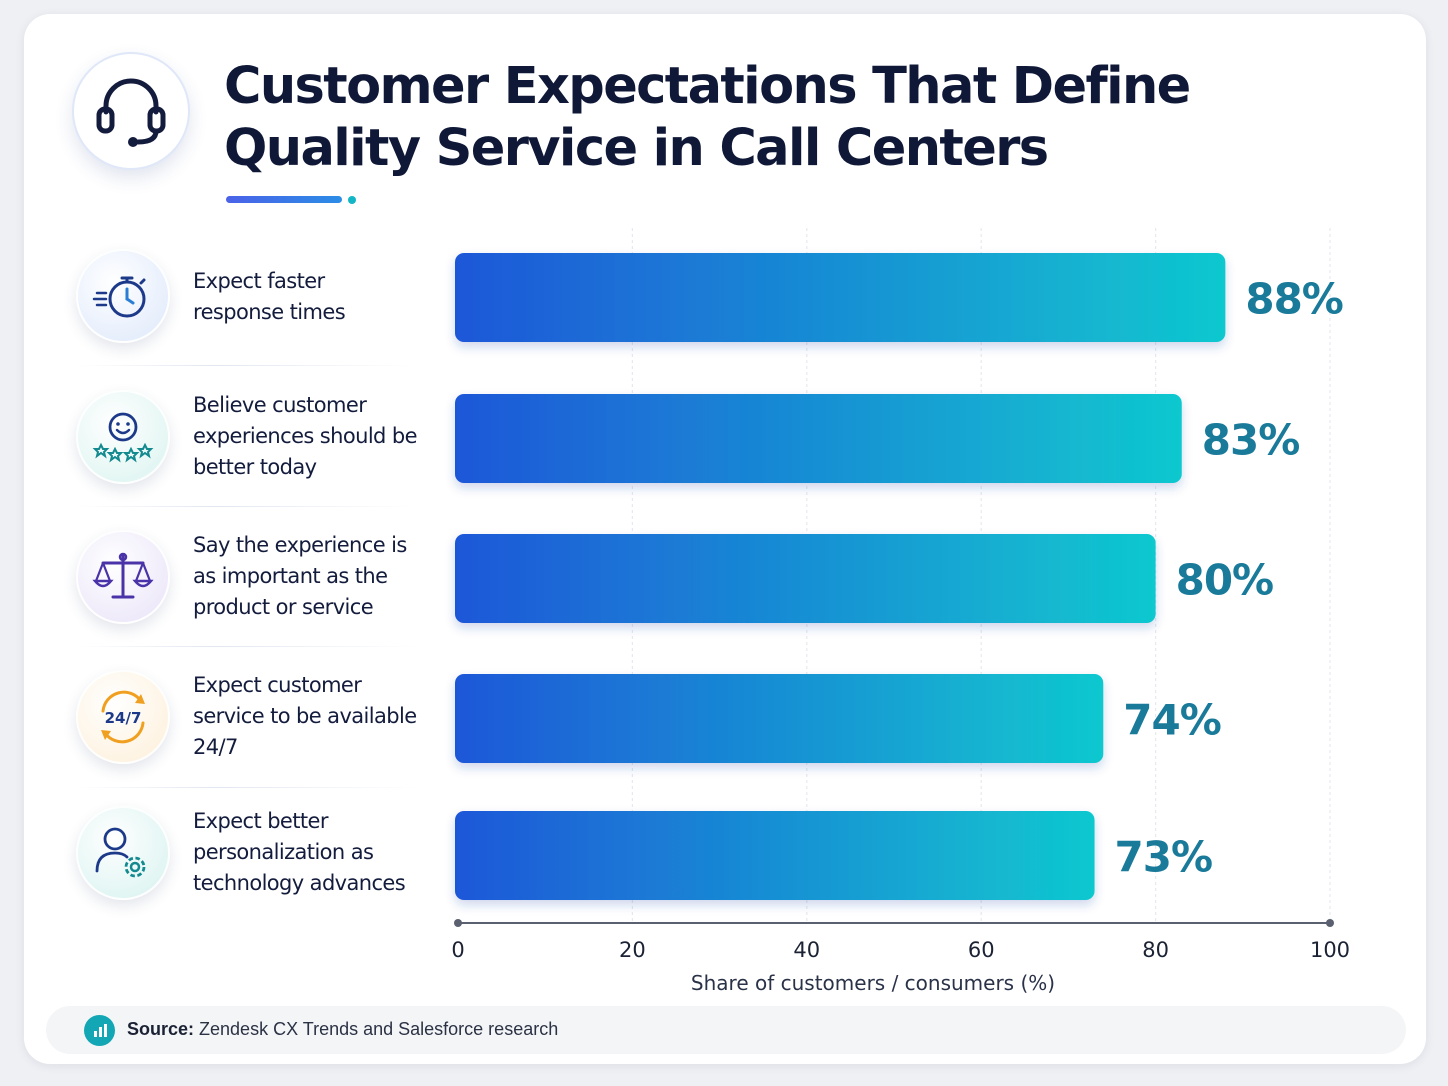 The width and height of the screenshot is (1448, 1086). I want to click on smiley-stars-icon-badge, so click(123, 437).